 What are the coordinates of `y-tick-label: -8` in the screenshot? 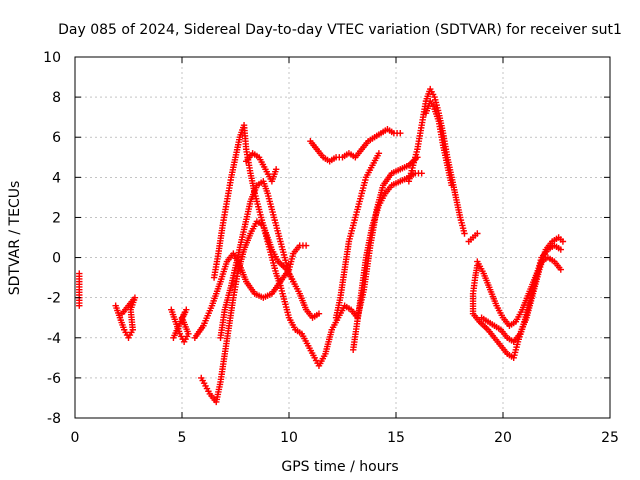 It's located at (54, 419).